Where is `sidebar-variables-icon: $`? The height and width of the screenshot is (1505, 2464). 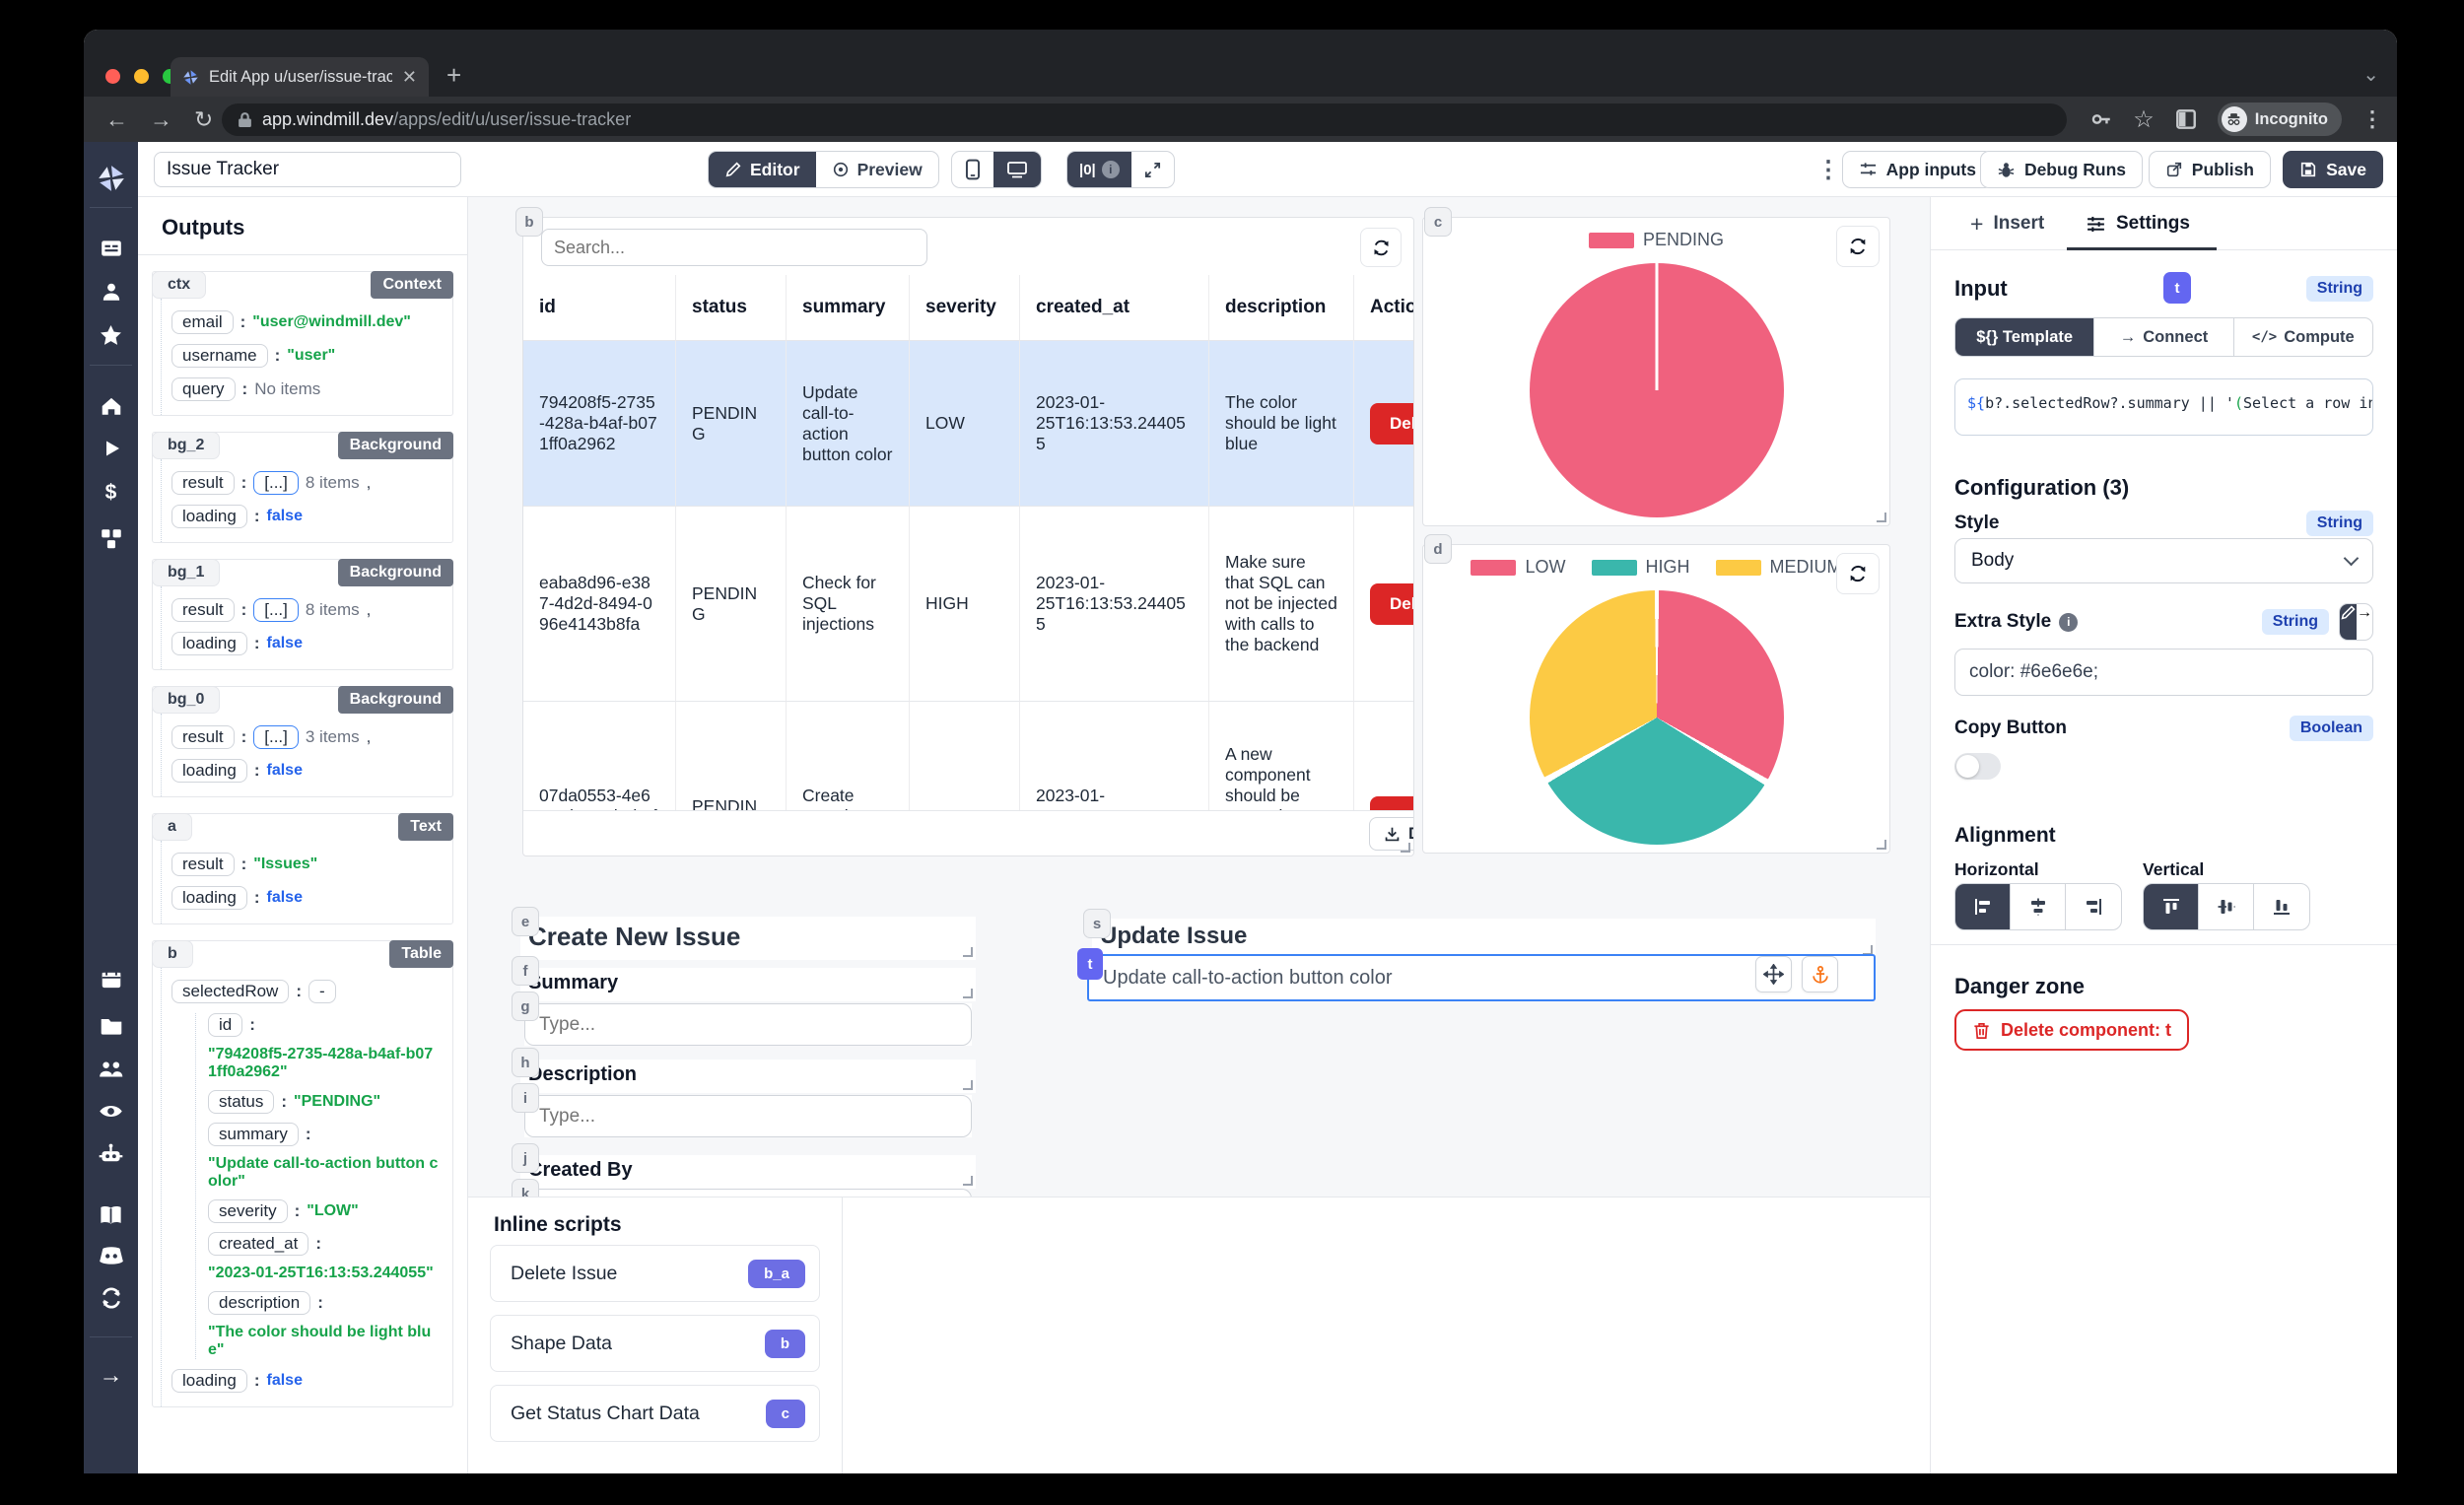
sidebar-variables-icon: $ is located at coordinates (110, 492).